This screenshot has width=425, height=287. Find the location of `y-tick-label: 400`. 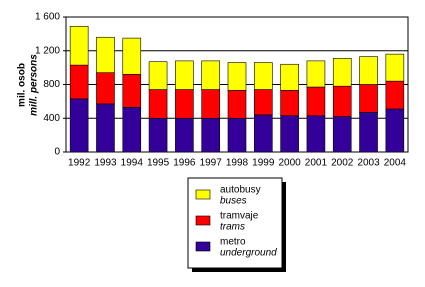

y-tick-label: 400 is located at coordinates (51, 118).